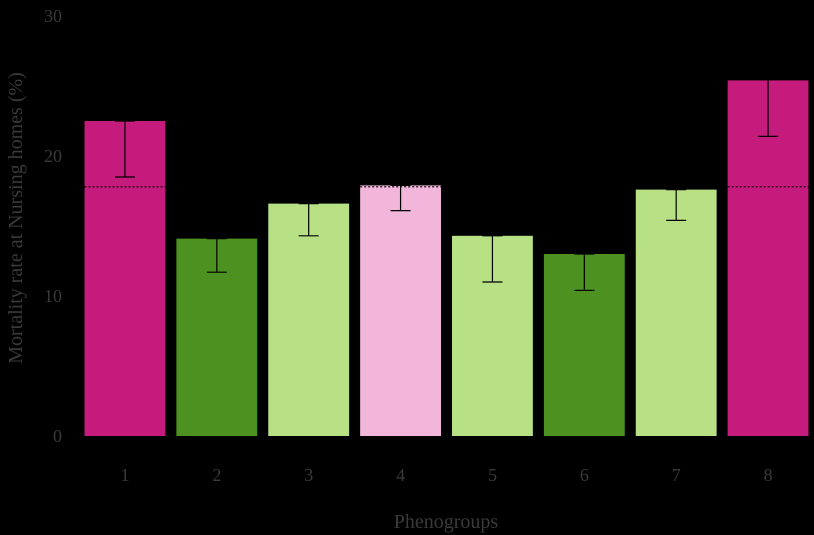  I want to click on y-tick-label: 10, so click(53, 296).